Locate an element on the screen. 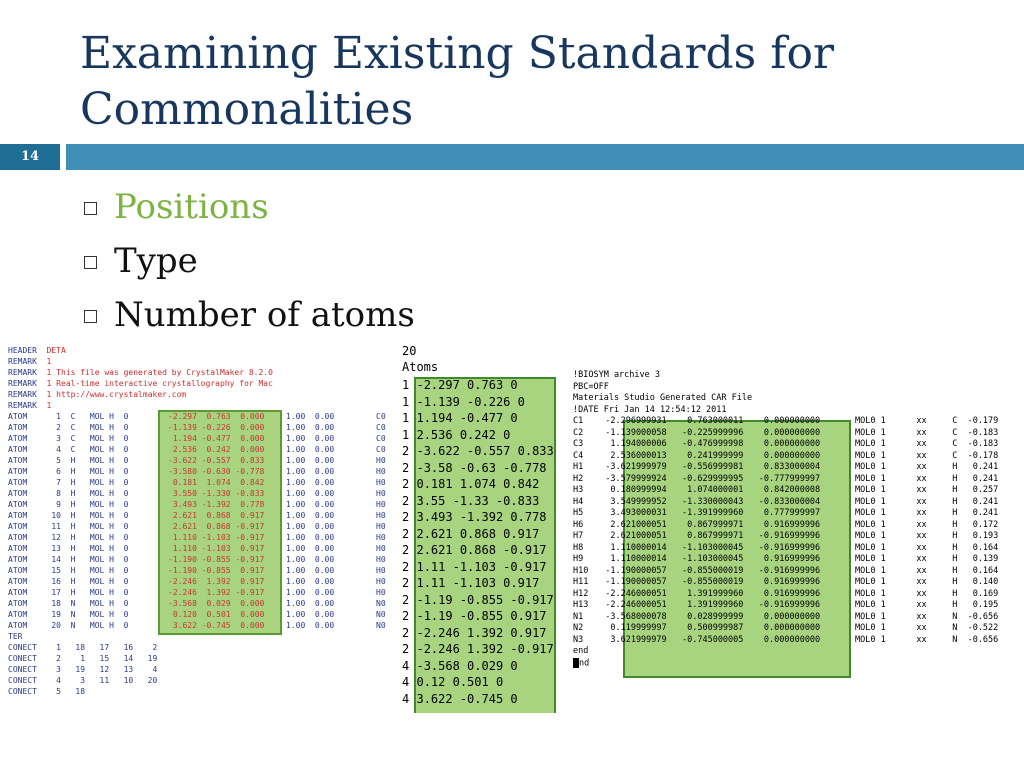  pdb-atom-coordinates: 2.536 0.242 0.000 is located at coordinates (216, 449).